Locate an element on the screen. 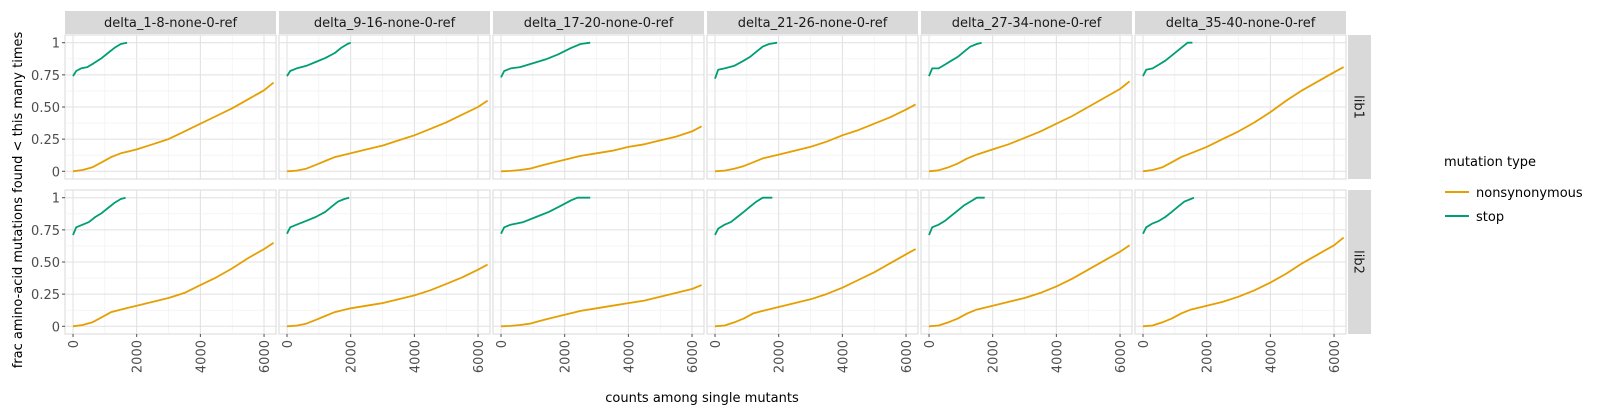 This screenshot has width=1614, height=412. facet-strip-delta-27-34-none-0-ref is located at coordinates (1026, 22).